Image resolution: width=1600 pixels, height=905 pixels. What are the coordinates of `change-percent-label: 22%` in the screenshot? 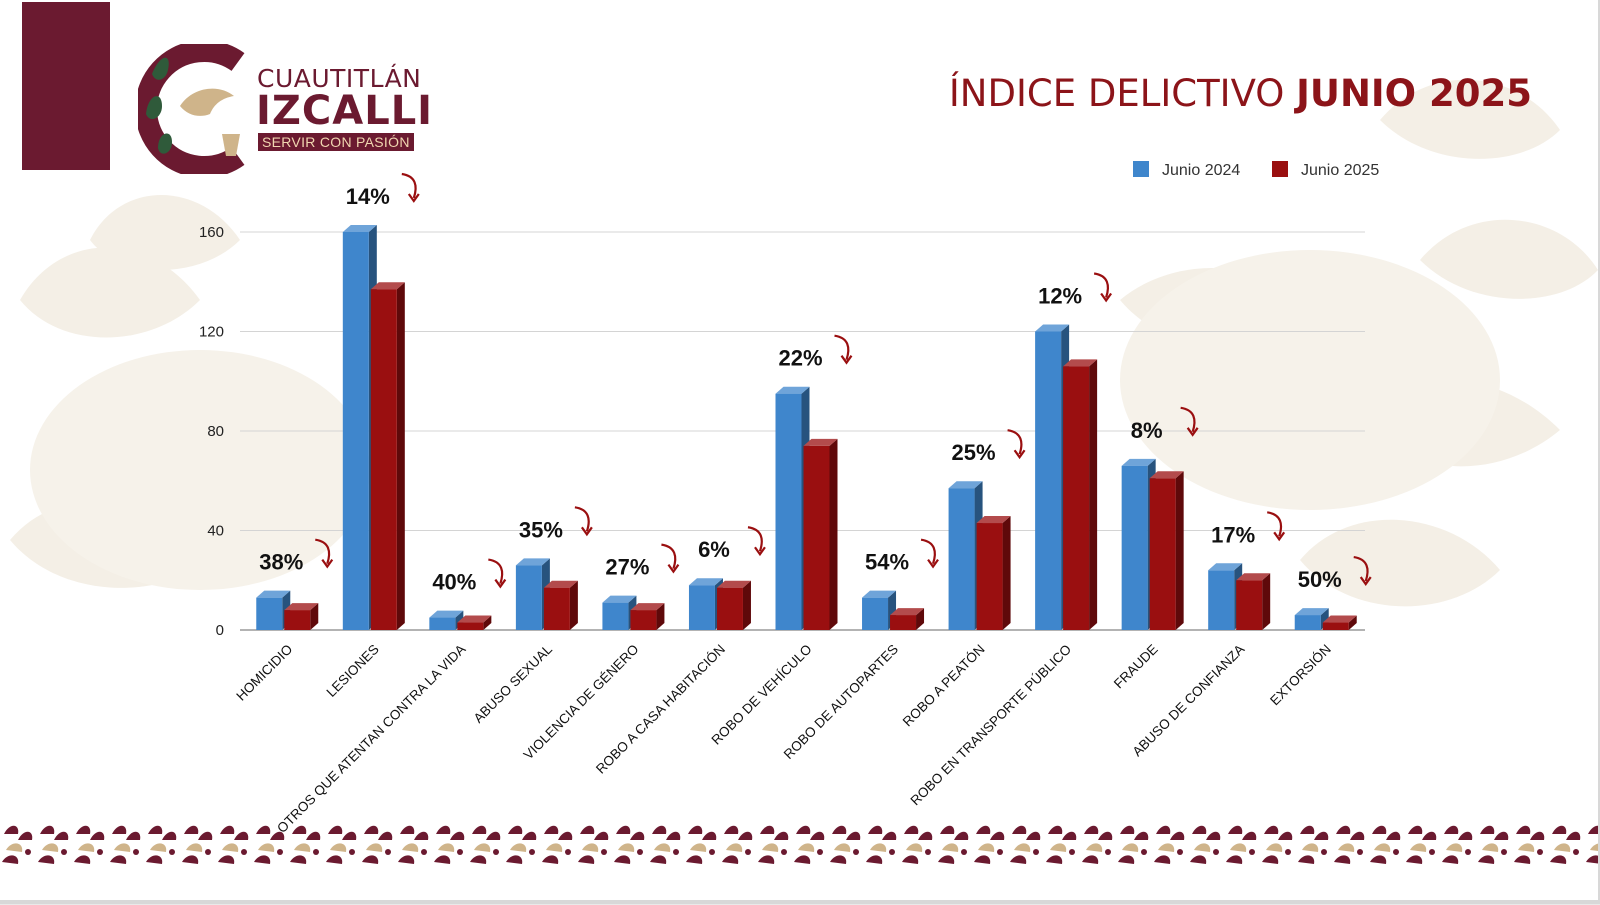 It's located at (800, 358).